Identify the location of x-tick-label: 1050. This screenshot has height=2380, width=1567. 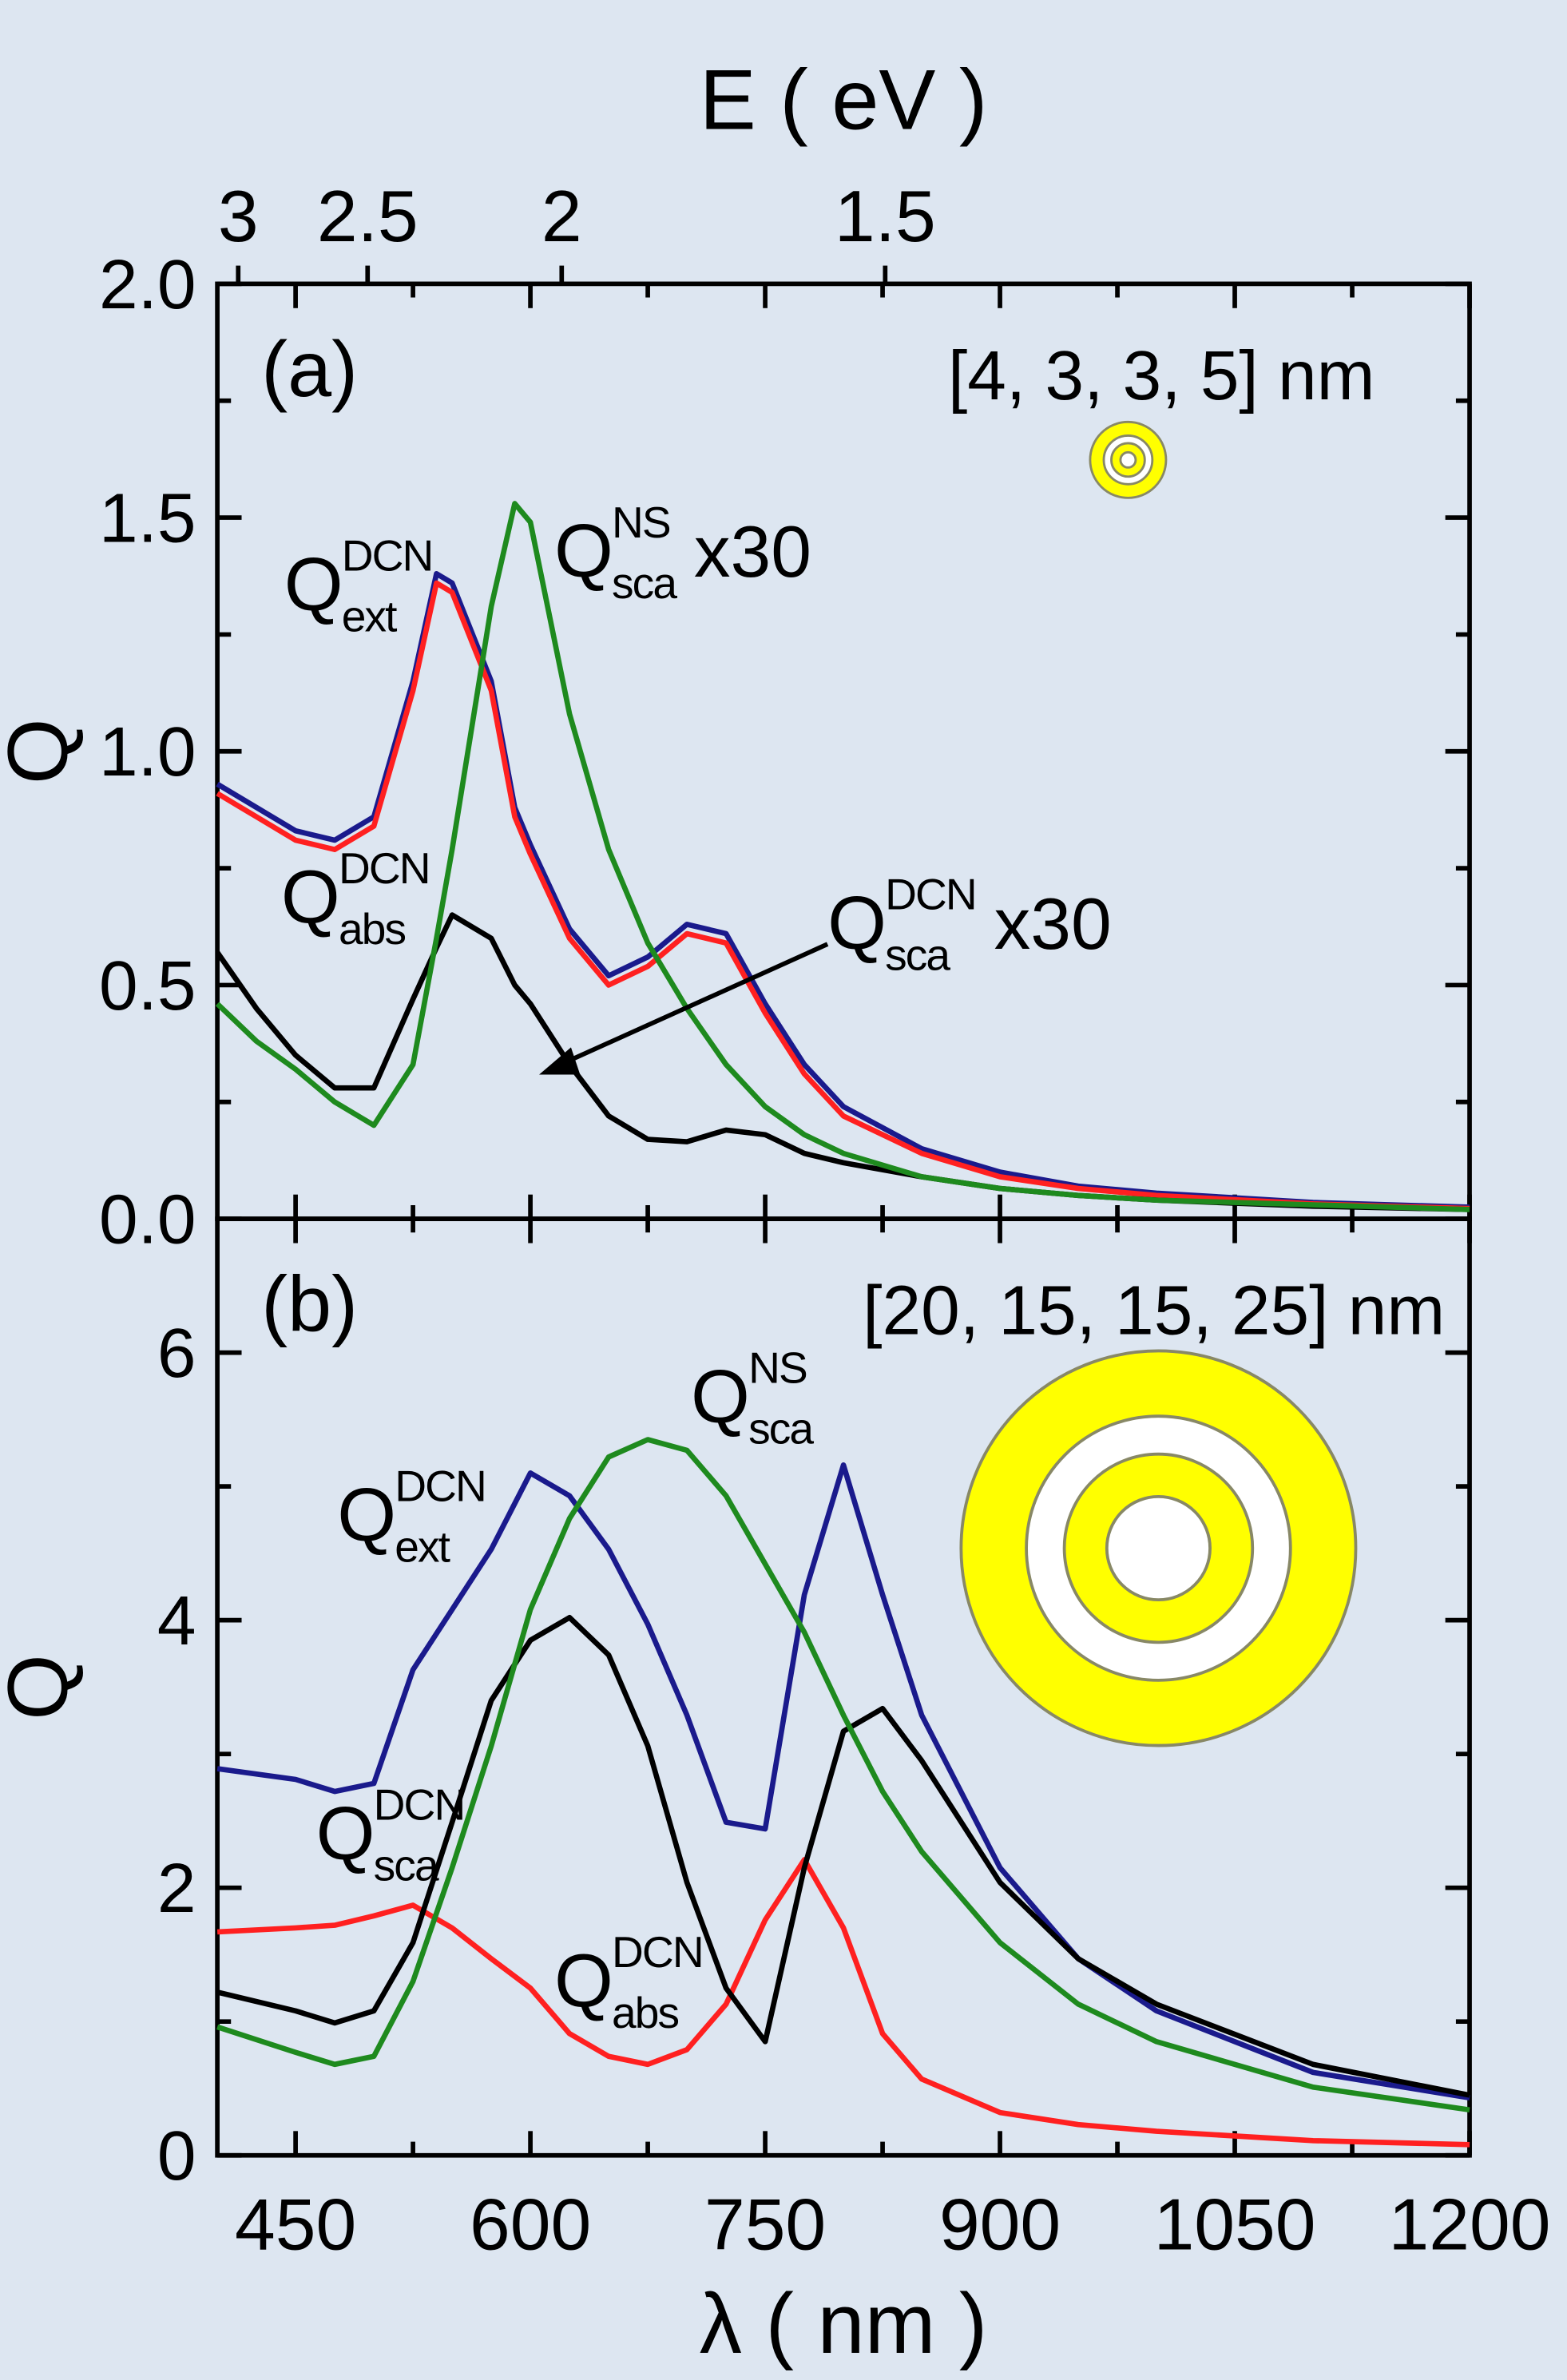
(1235, 2225).